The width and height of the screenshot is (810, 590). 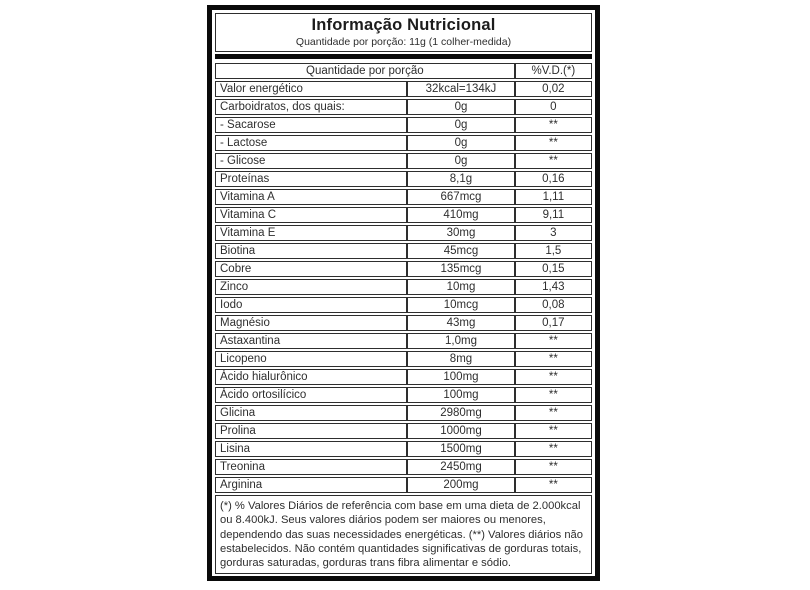 I want to click on table-row: Vitamina A 667mcg 1,11, so click(x=403, y=197).